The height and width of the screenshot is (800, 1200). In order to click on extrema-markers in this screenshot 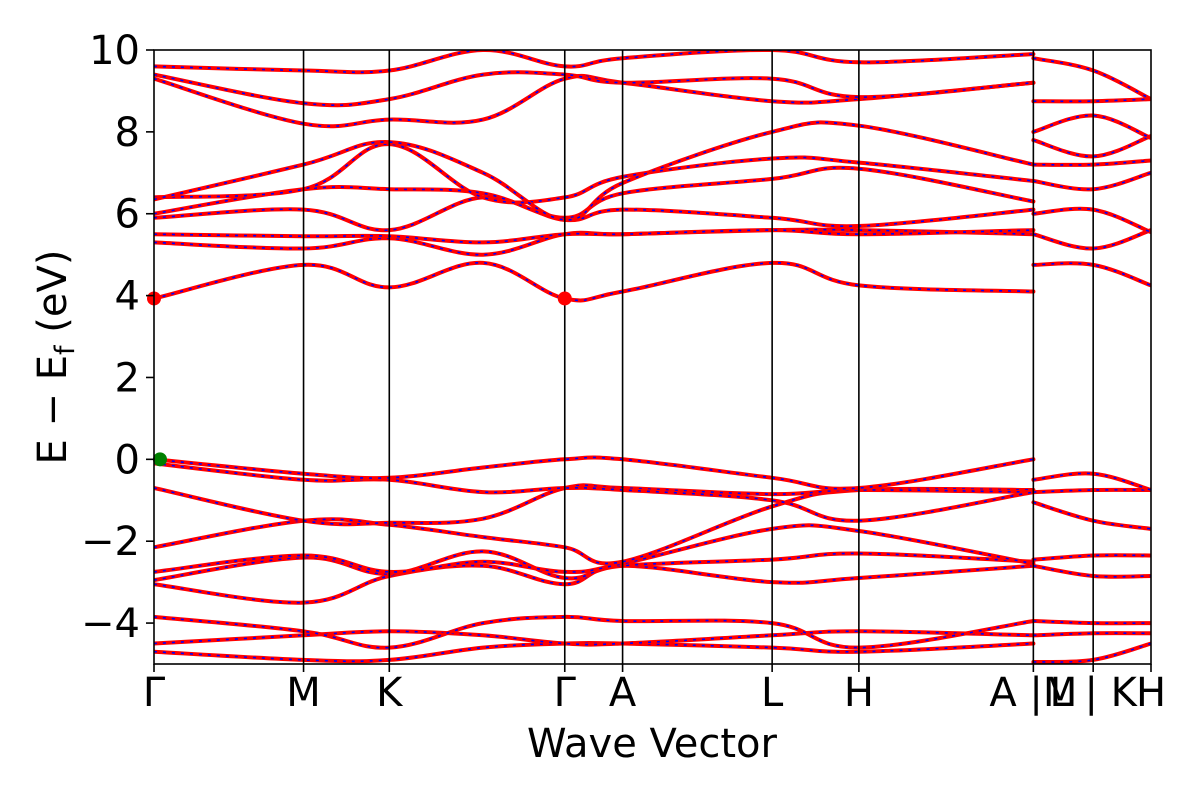, I will do `click(359, 379)`.